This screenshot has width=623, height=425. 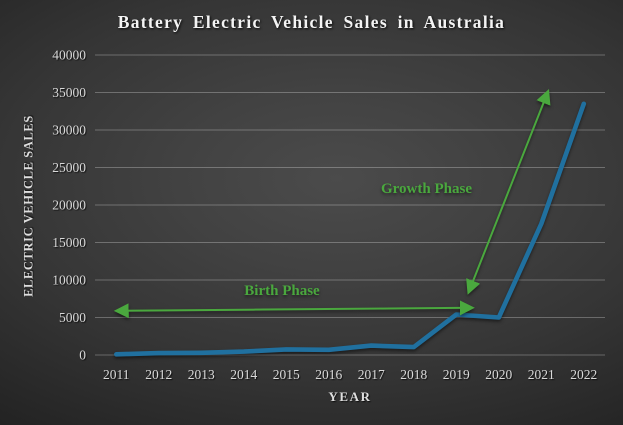 What do you see at coordinates (413, 374) in the screenshot?
I see `x-axis-tick-label: 2018` at bounding box center [413, 374].